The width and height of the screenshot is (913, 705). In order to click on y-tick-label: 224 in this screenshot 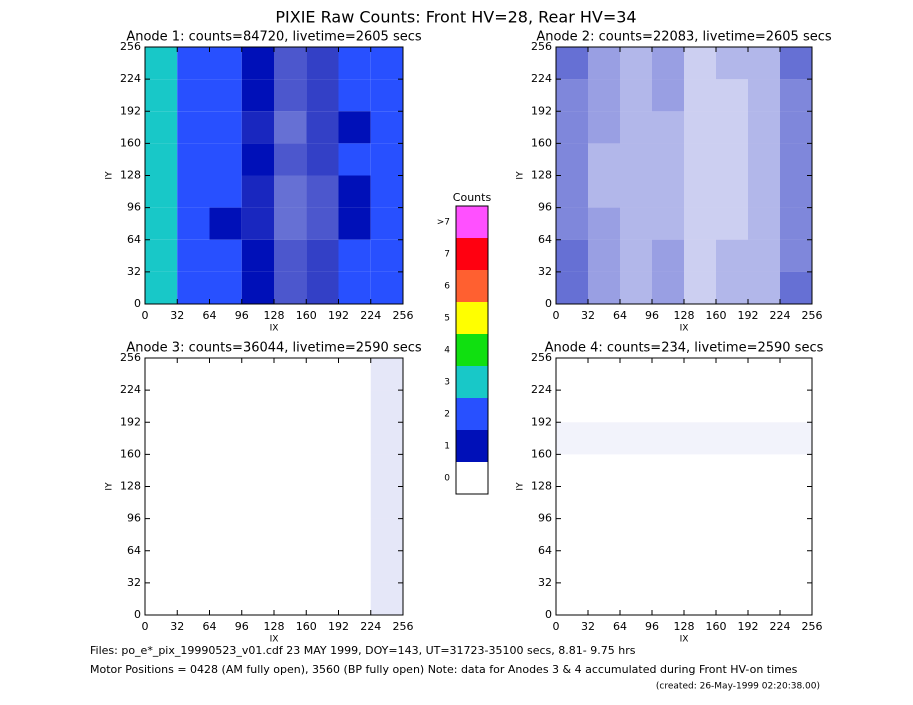, I will do `click(130, 389)`.